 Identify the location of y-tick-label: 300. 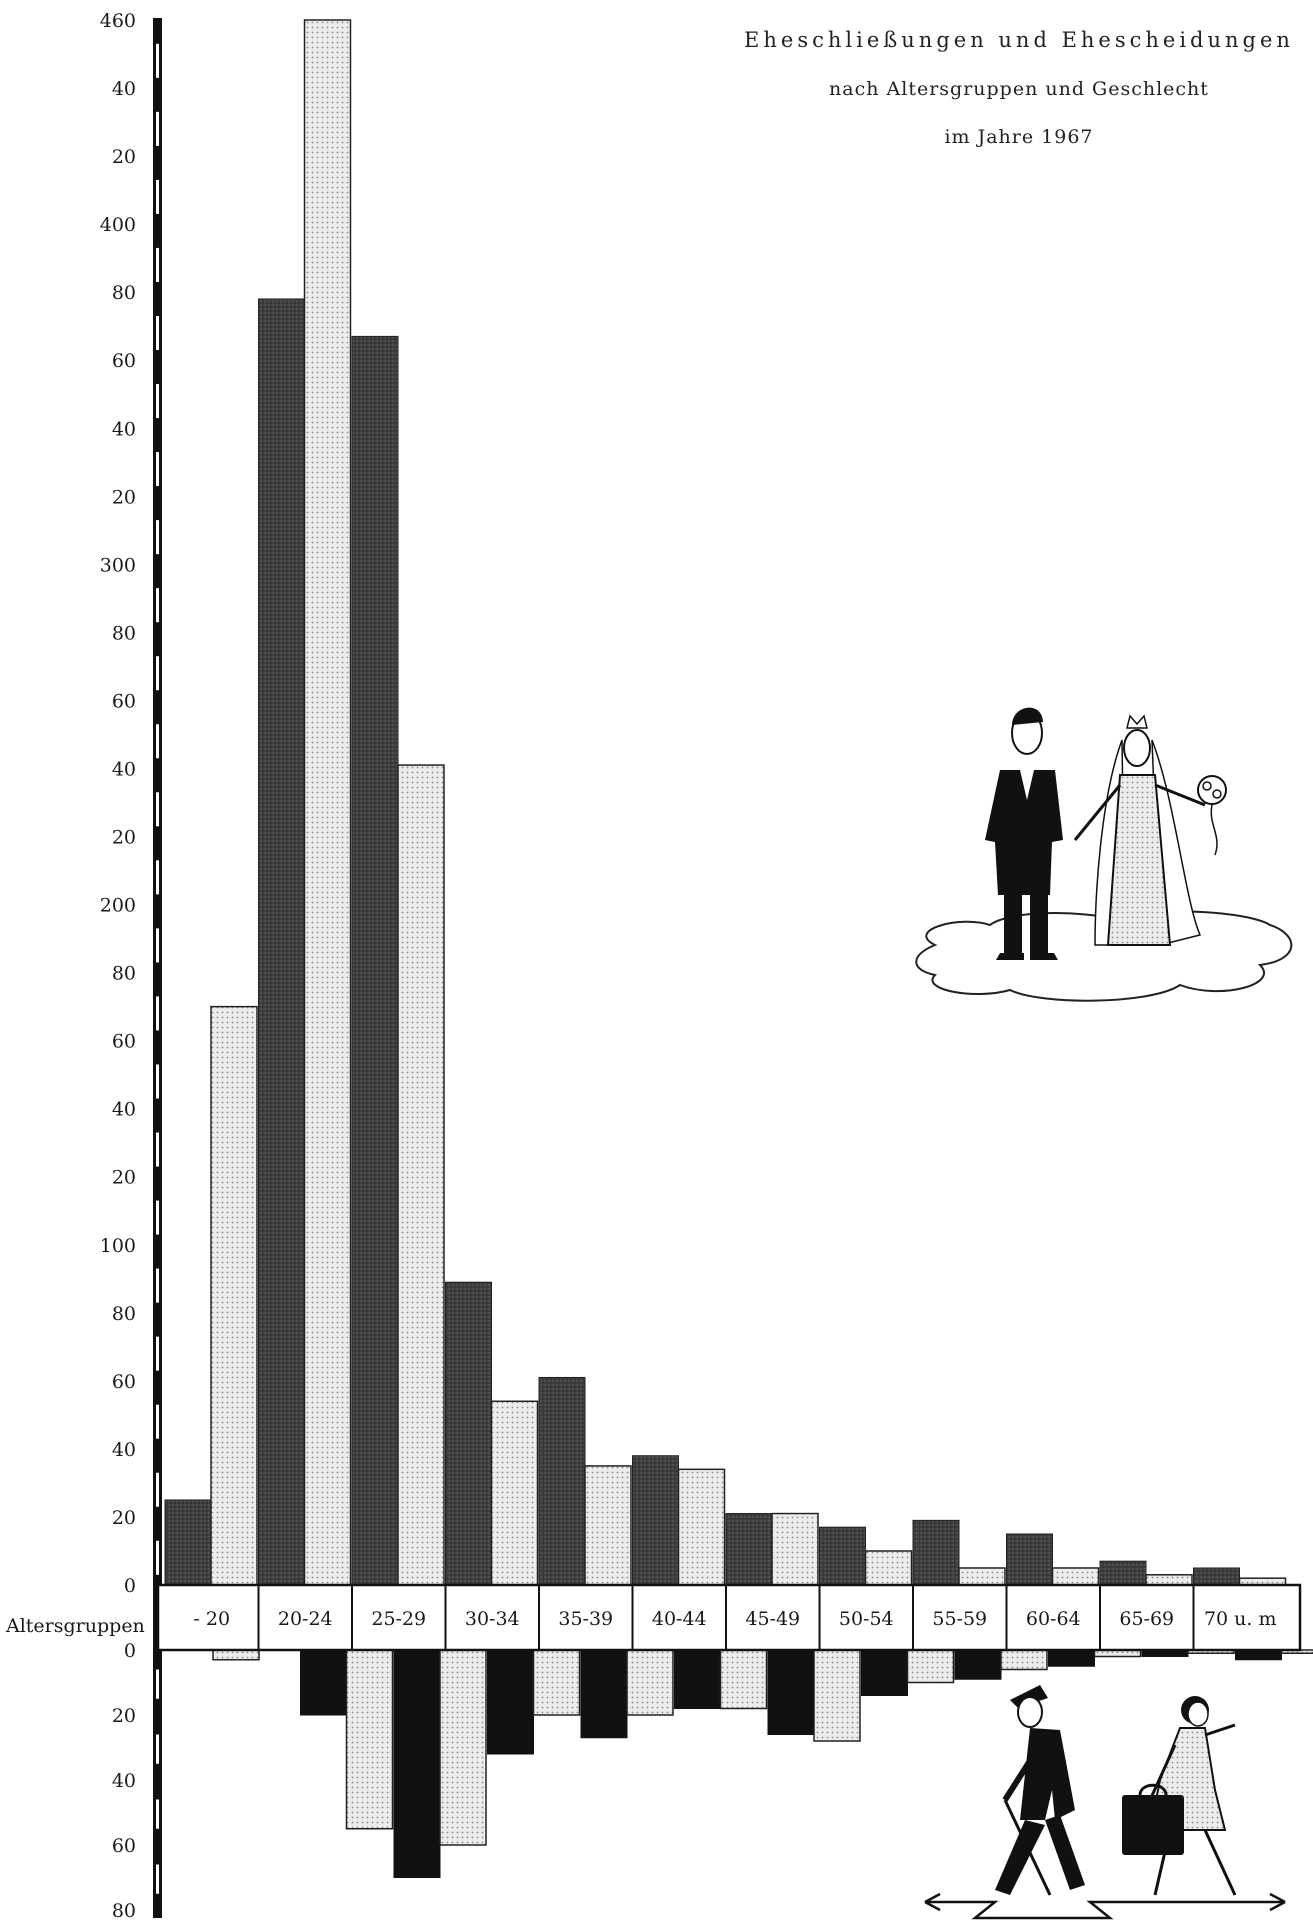
(118, 565).